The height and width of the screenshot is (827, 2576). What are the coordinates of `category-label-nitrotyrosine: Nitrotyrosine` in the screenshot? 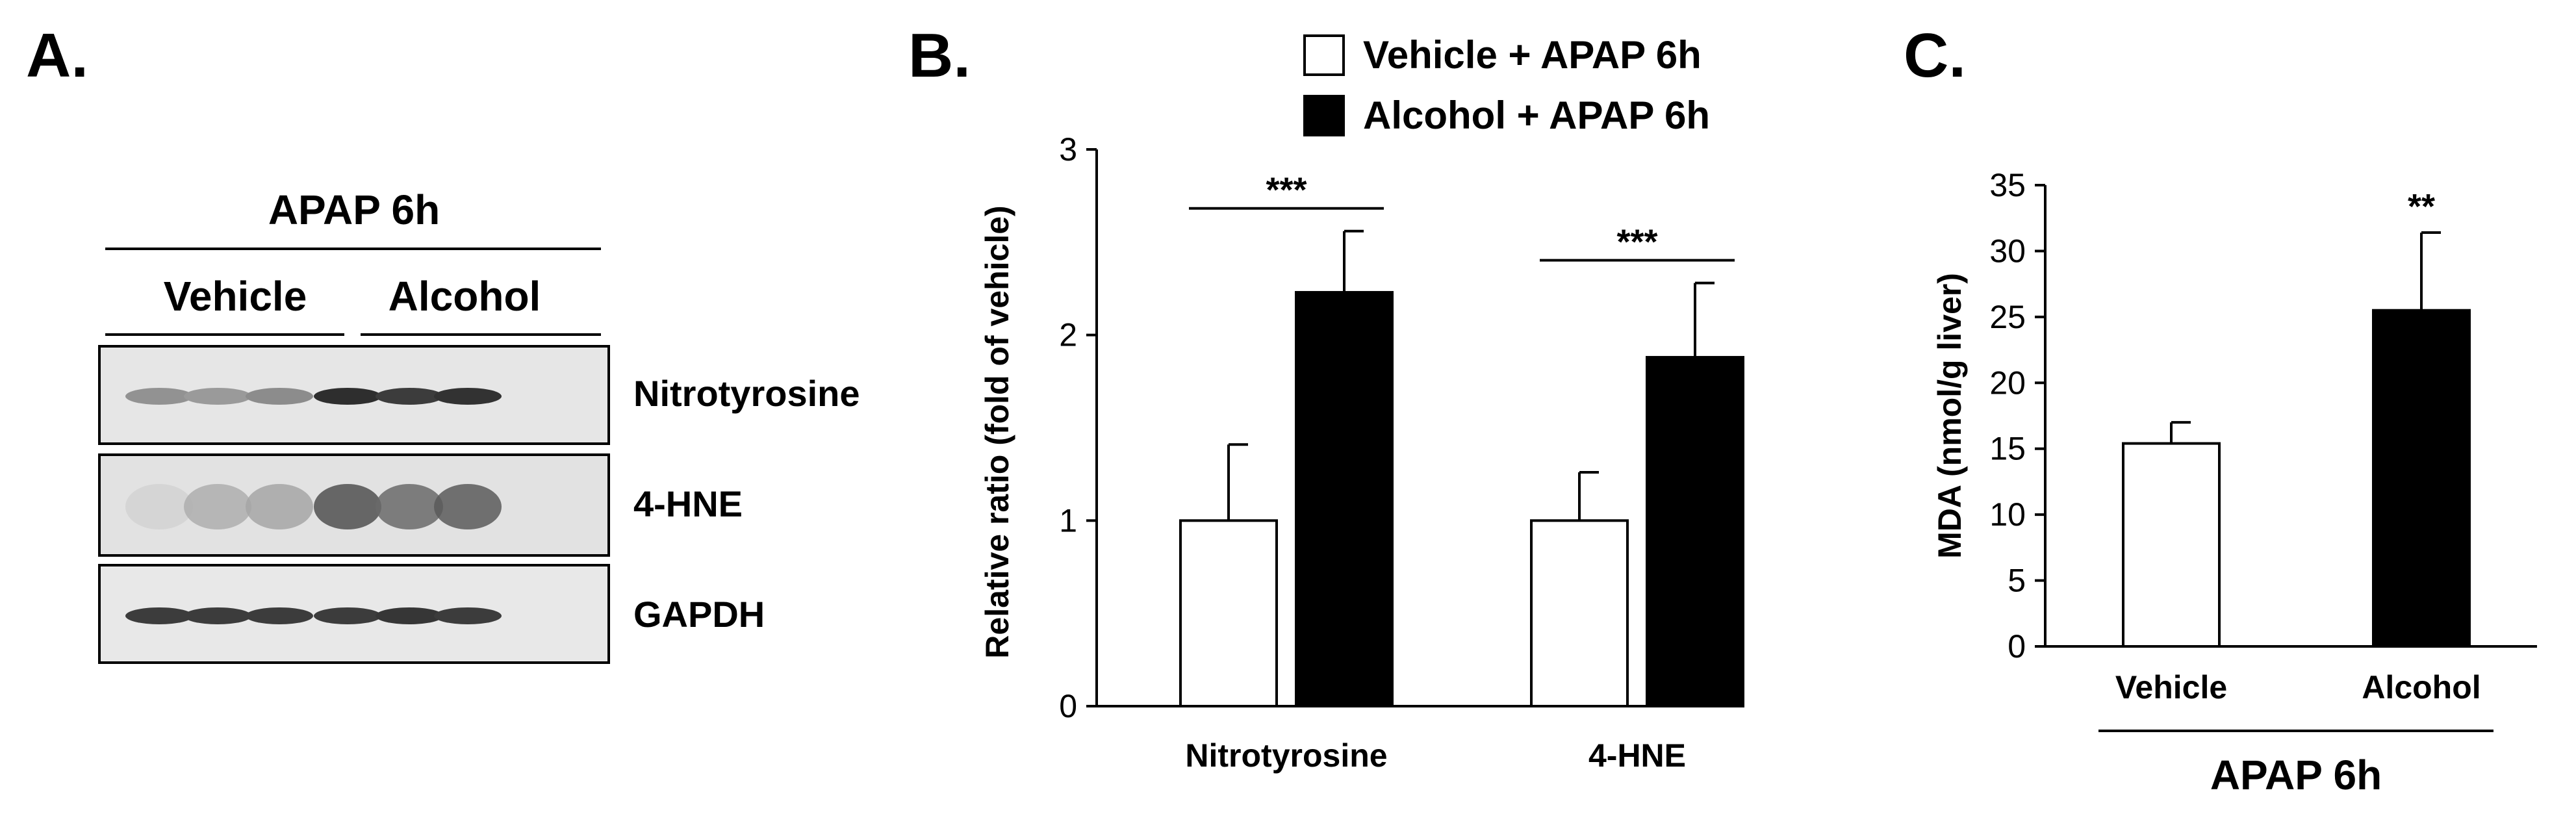 It's located at (1286, 755).